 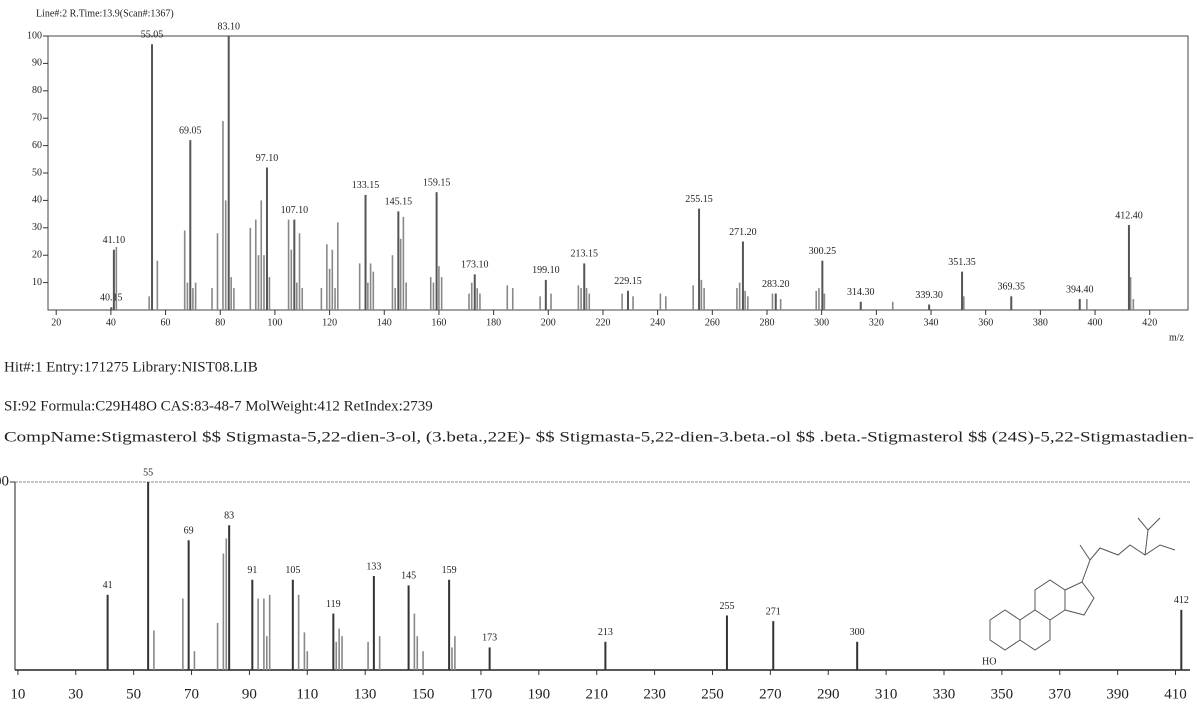 What do you see at coordinates (1177, 337) in the screenshot?
I see `x-axis-label: m/z` at bounding box center [1177, 337].